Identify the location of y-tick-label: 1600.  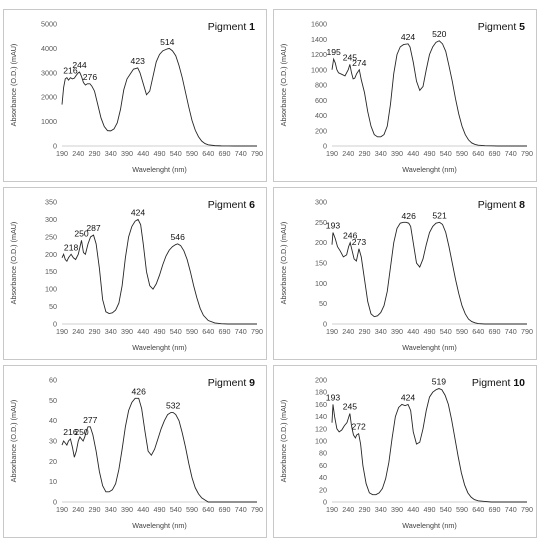
(319, 24).